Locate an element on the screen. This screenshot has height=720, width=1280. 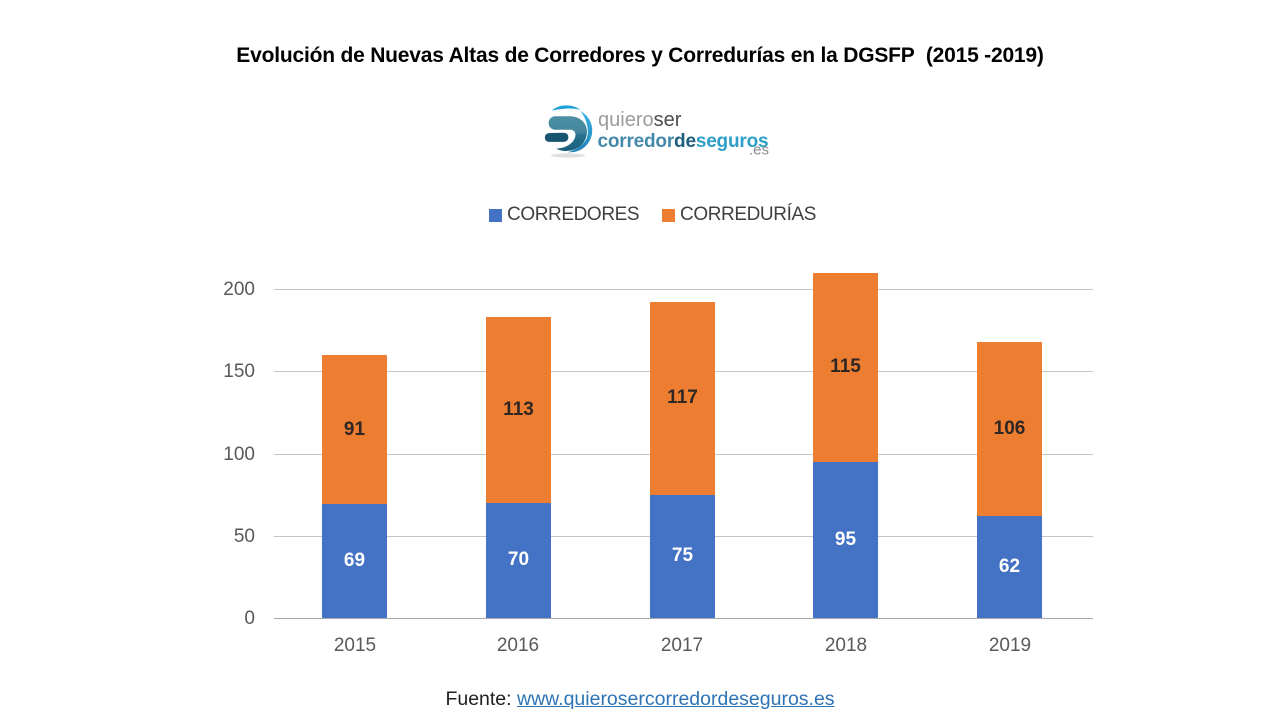
svg-text: corredordeseguros is located at coordinates (683, 141).